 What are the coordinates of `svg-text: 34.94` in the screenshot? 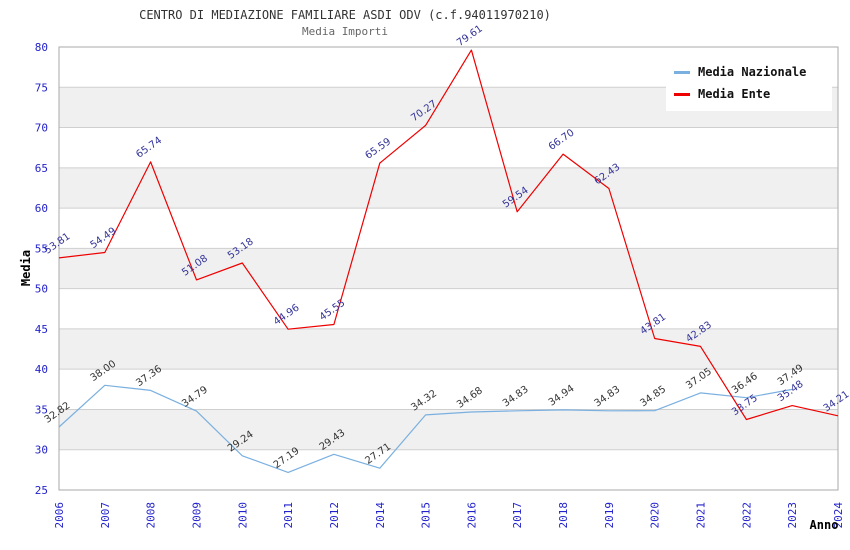 It's located at (562, 395).